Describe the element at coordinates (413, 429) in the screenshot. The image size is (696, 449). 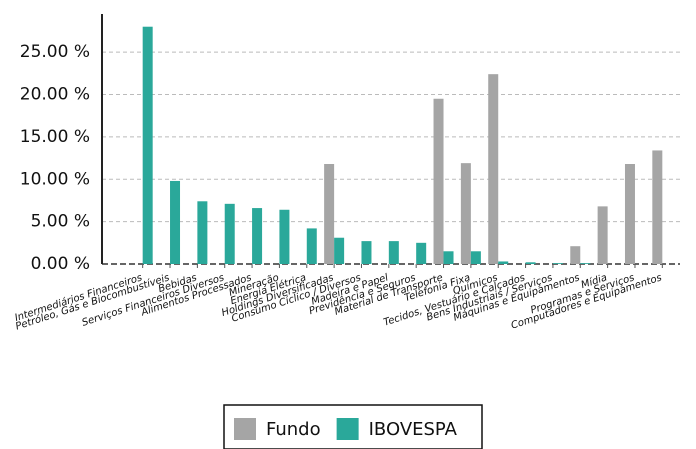
I see `legend-label: IBOVESPA` at that location.